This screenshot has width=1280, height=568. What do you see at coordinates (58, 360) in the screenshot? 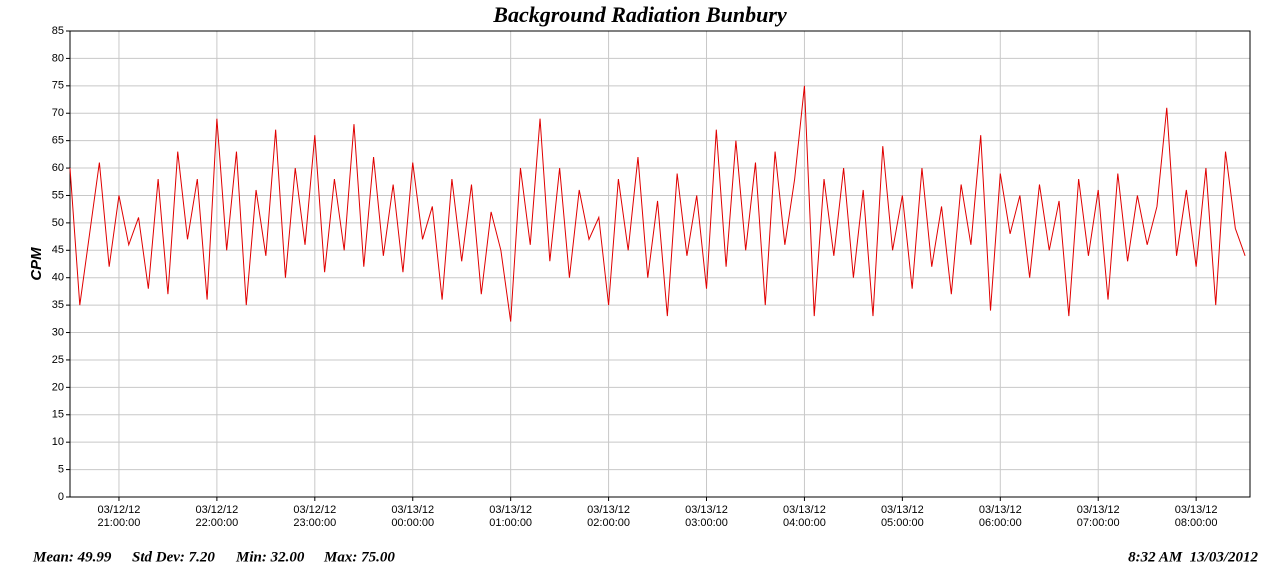
I see `y-tick-label: 25` at bounding box center [58, 360].